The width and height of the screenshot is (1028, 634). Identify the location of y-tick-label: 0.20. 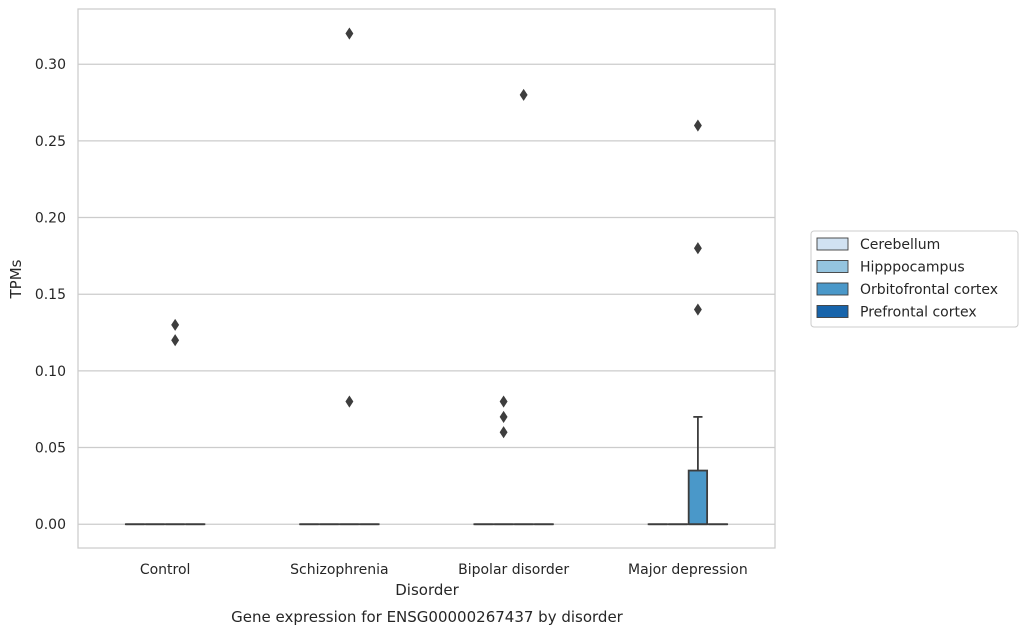
(50, 219).